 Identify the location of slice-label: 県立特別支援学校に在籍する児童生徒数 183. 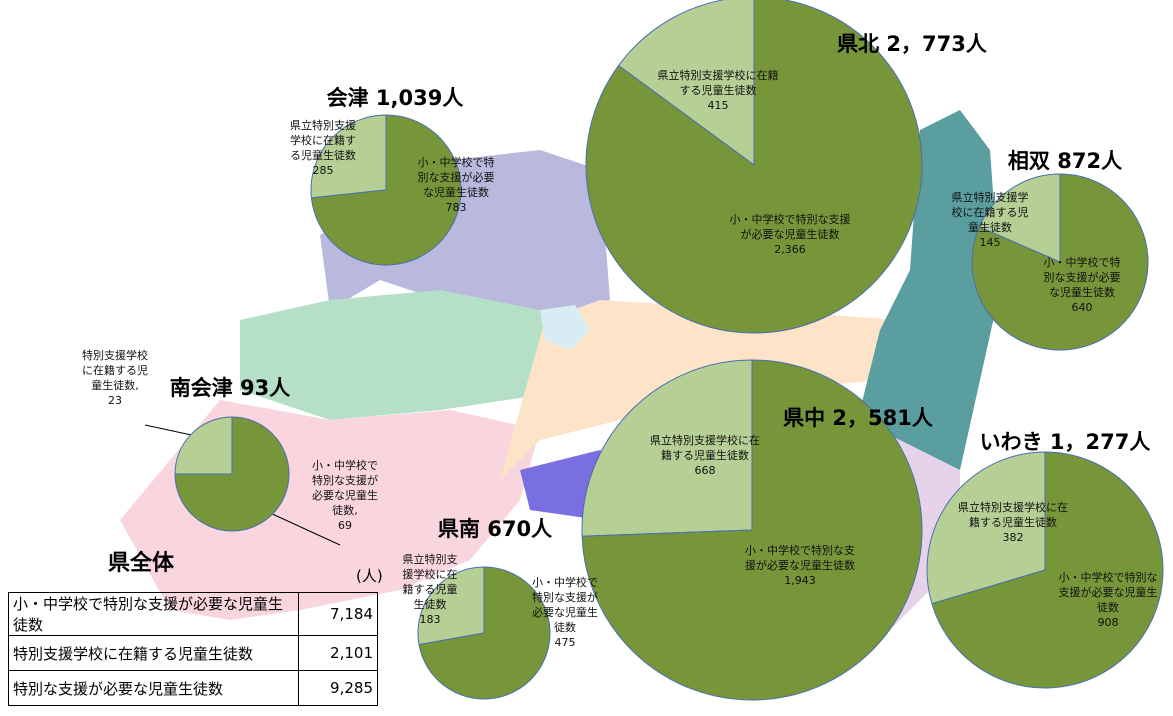
(430, 589).